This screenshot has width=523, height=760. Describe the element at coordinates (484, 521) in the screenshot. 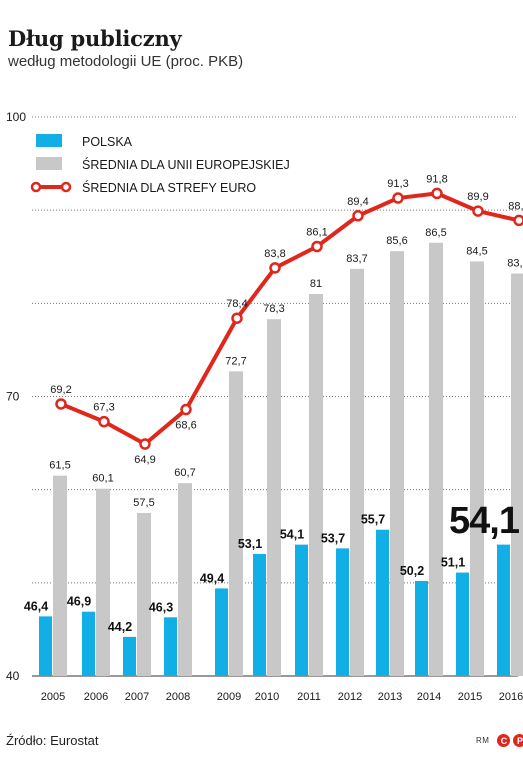

I see `highlight-label: 54,1` at that location.